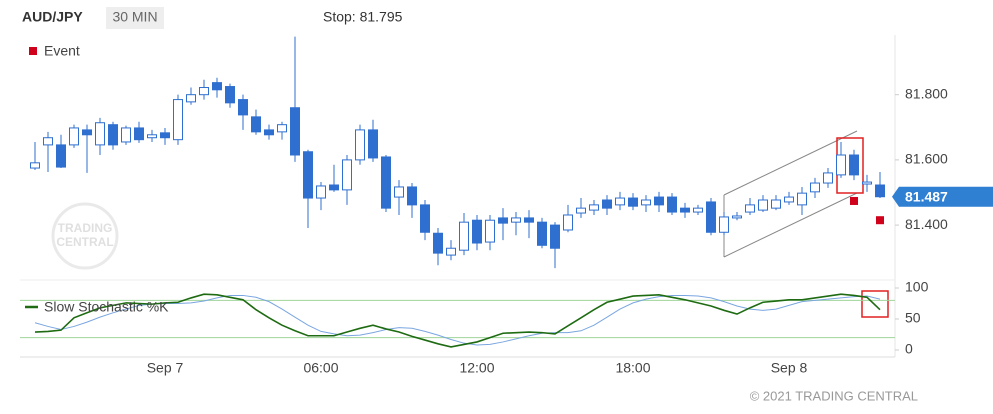 The width and height of the screenshot is (993, 414). I want to click on interval-box, so click(135, 18).